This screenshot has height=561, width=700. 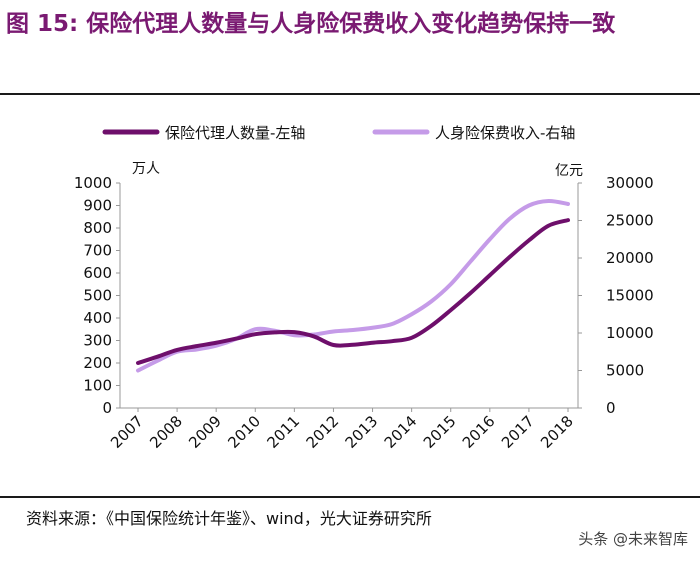 I want to click on left-tick-label: 600, so click(x=97, y=273).